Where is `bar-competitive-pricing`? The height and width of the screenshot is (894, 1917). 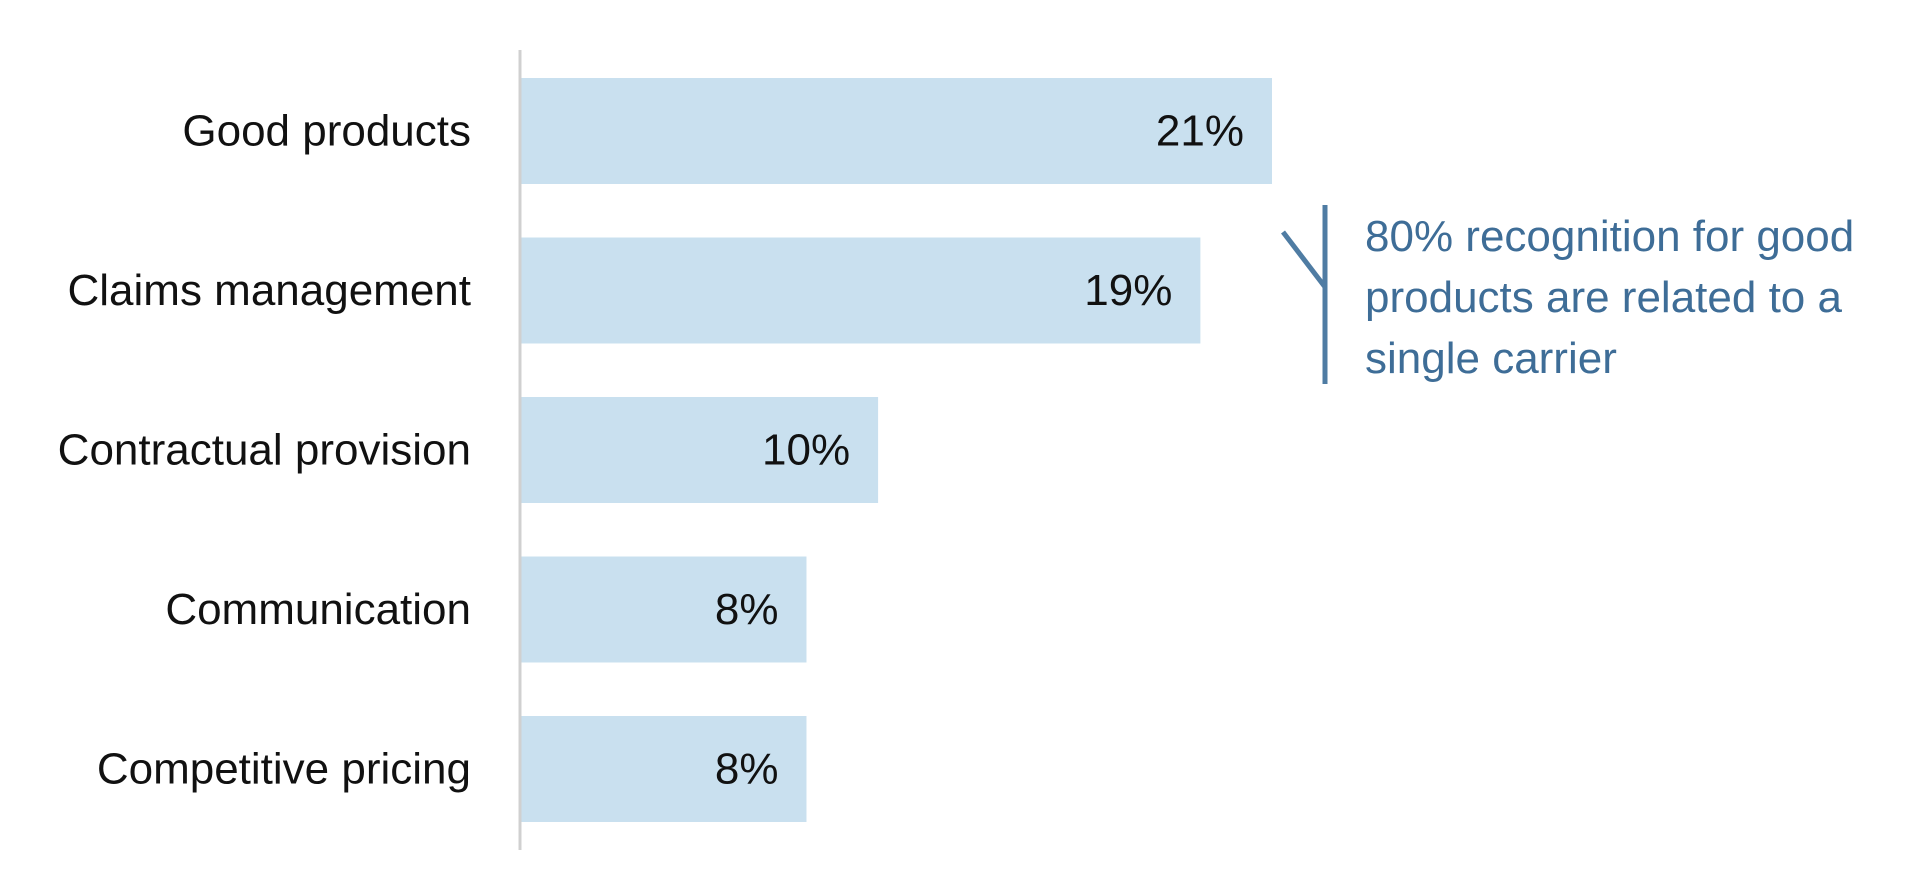
bar-competitive-pricing is located at coordinates (663, 769).